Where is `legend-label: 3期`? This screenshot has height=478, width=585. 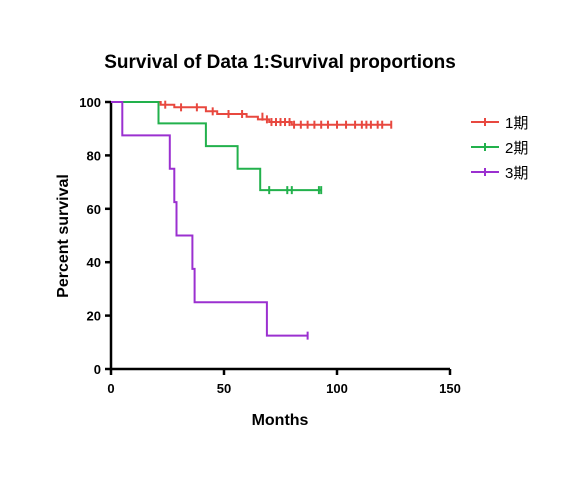 legend-label: 3期 is located at coordinates (516, 173).